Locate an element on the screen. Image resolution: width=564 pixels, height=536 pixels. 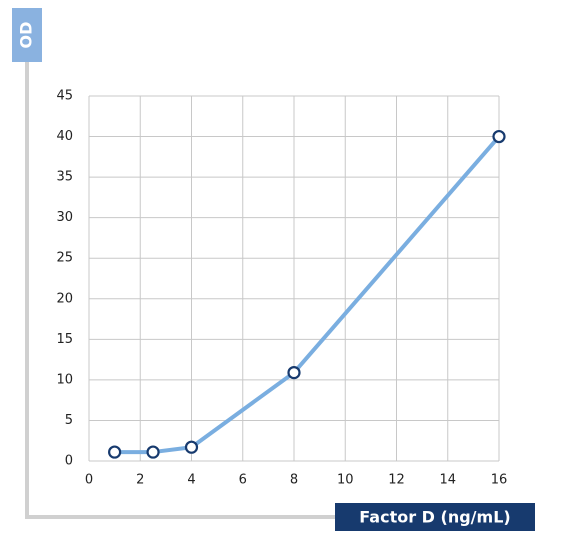
y-label-box is located at coordinates (27, 35).